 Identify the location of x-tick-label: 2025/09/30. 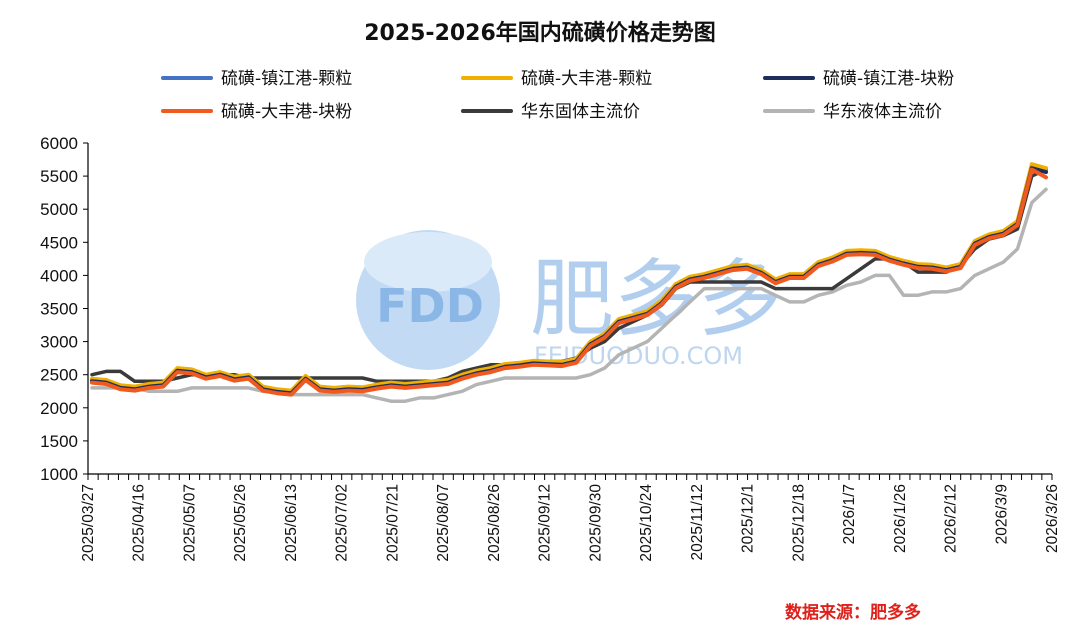
(595, 523).